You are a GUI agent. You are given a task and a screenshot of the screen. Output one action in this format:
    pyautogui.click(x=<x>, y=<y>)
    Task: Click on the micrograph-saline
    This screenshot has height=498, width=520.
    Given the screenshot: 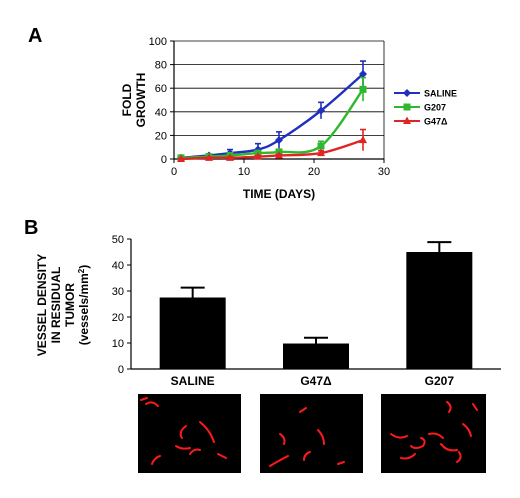 What is the action you would take?
    pyautogui.click(x=189, y=433)
    